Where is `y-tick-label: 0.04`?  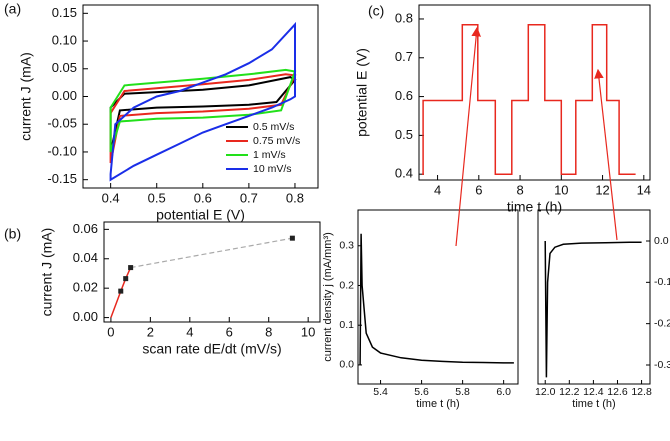
y-tick-label: 0.04 is located at coordinates (85, 257).